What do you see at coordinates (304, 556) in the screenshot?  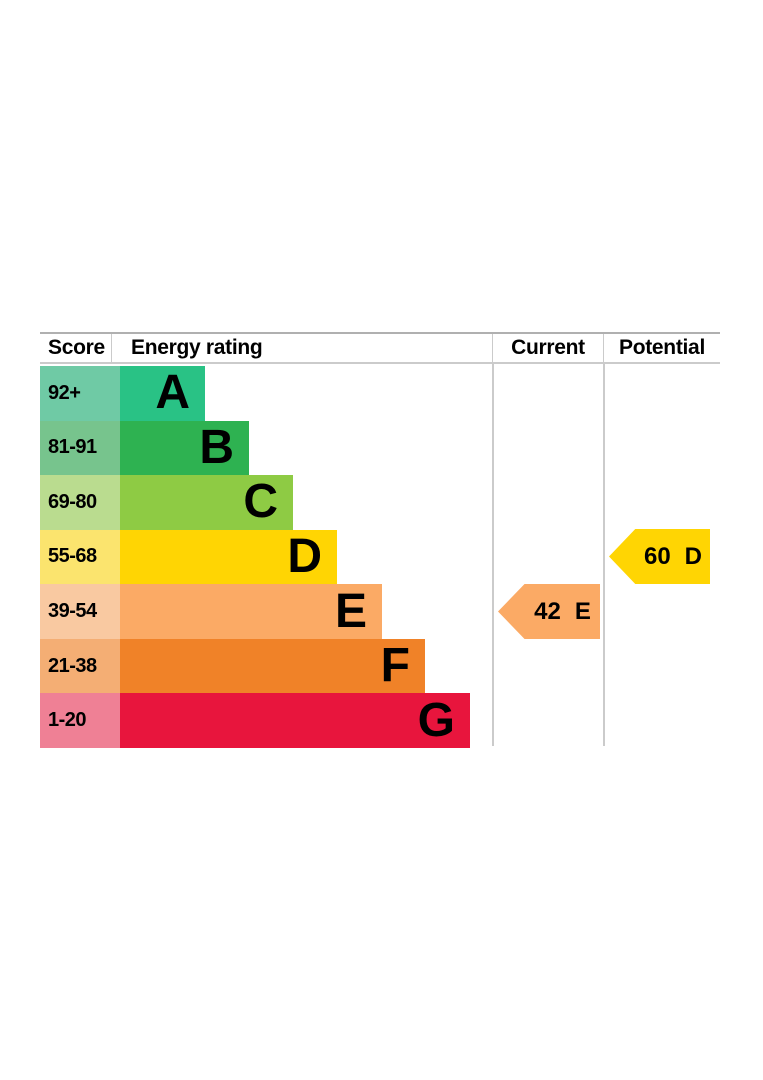 I see `band-letter-d: D` at bounding box center [304, 556].